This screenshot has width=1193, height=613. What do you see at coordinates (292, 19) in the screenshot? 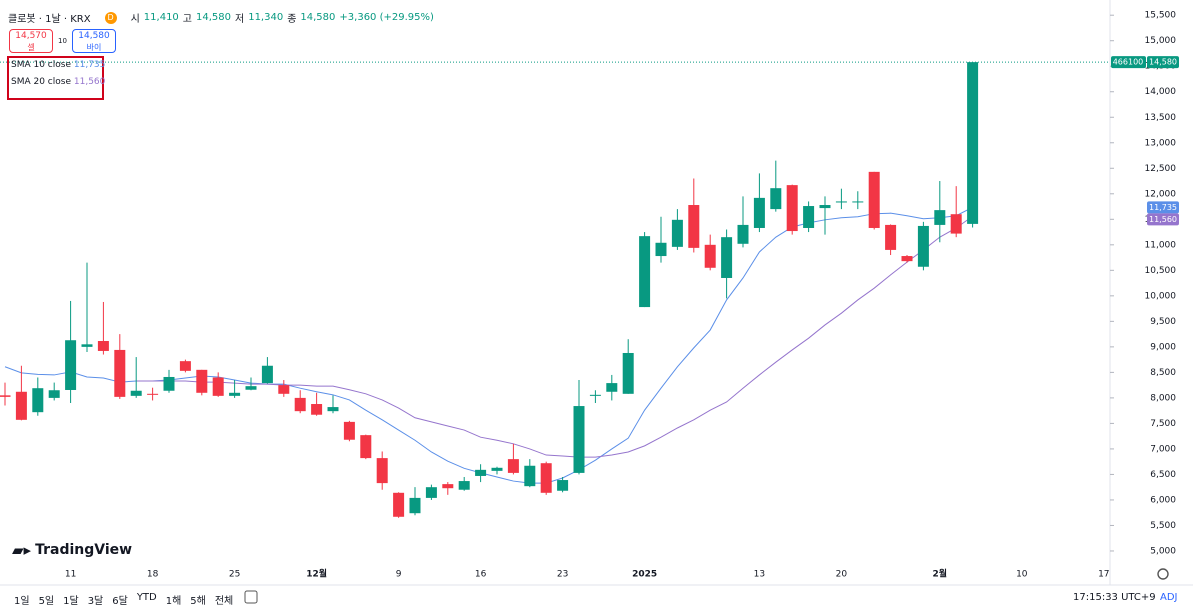
I see `ohlc-close-label: 종` at bounding box center [292, 19].